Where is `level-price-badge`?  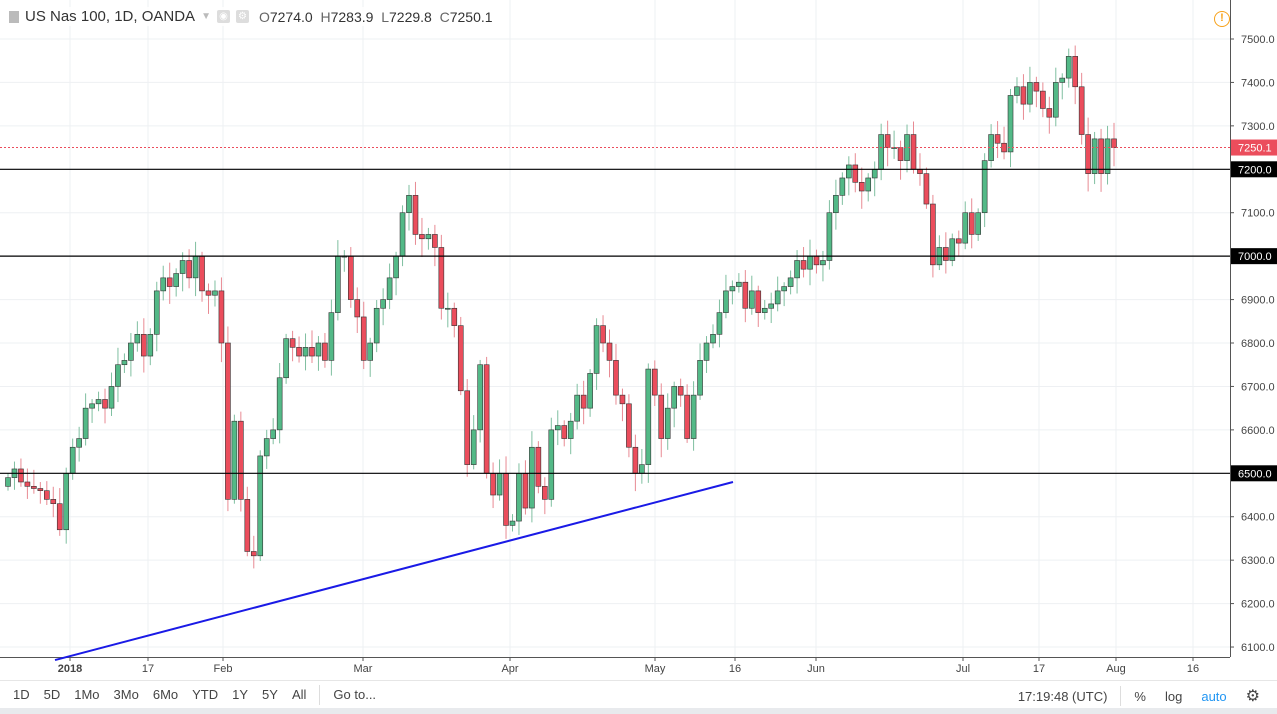
level-price-badge is located at coordinates (1254, 473).